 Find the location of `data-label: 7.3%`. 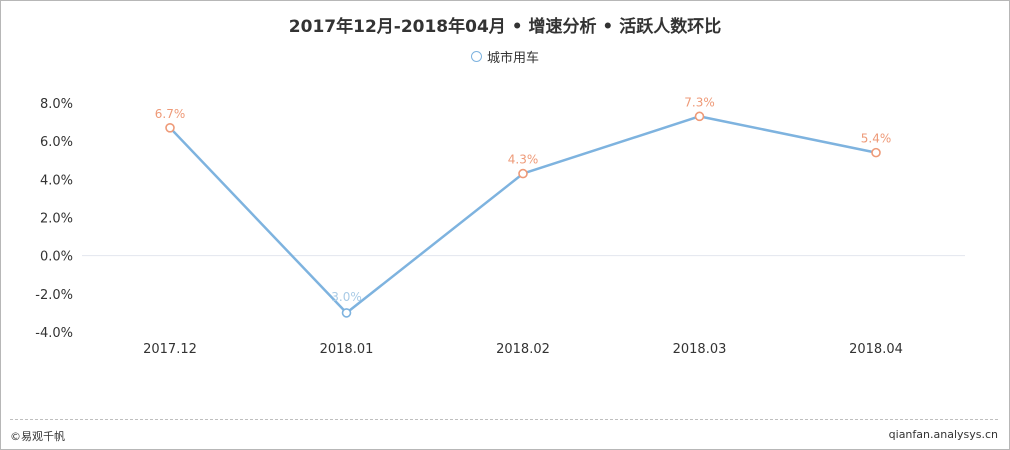

data-label: 7.3% is located at coordinates (699, 102).